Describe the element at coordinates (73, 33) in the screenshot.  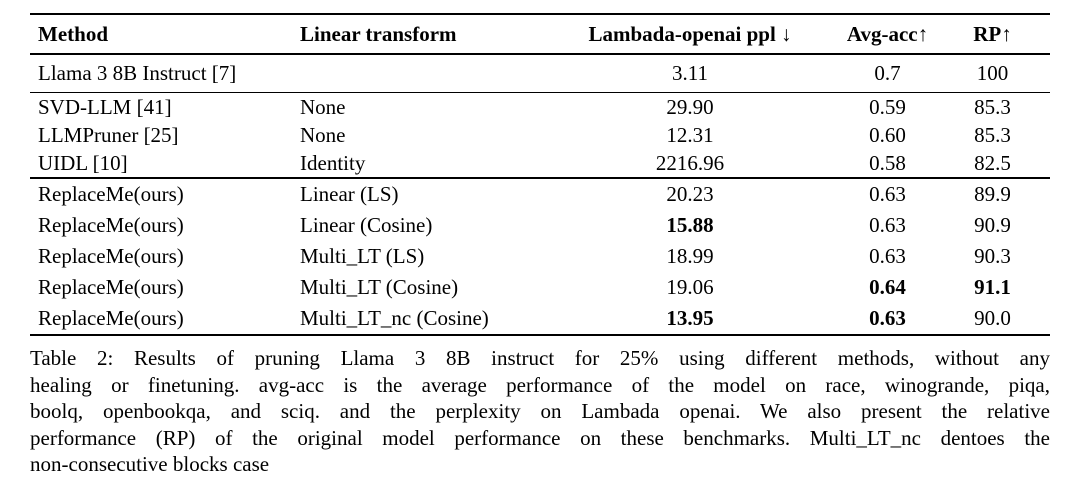
I see `column-header-method: Method` at that location.